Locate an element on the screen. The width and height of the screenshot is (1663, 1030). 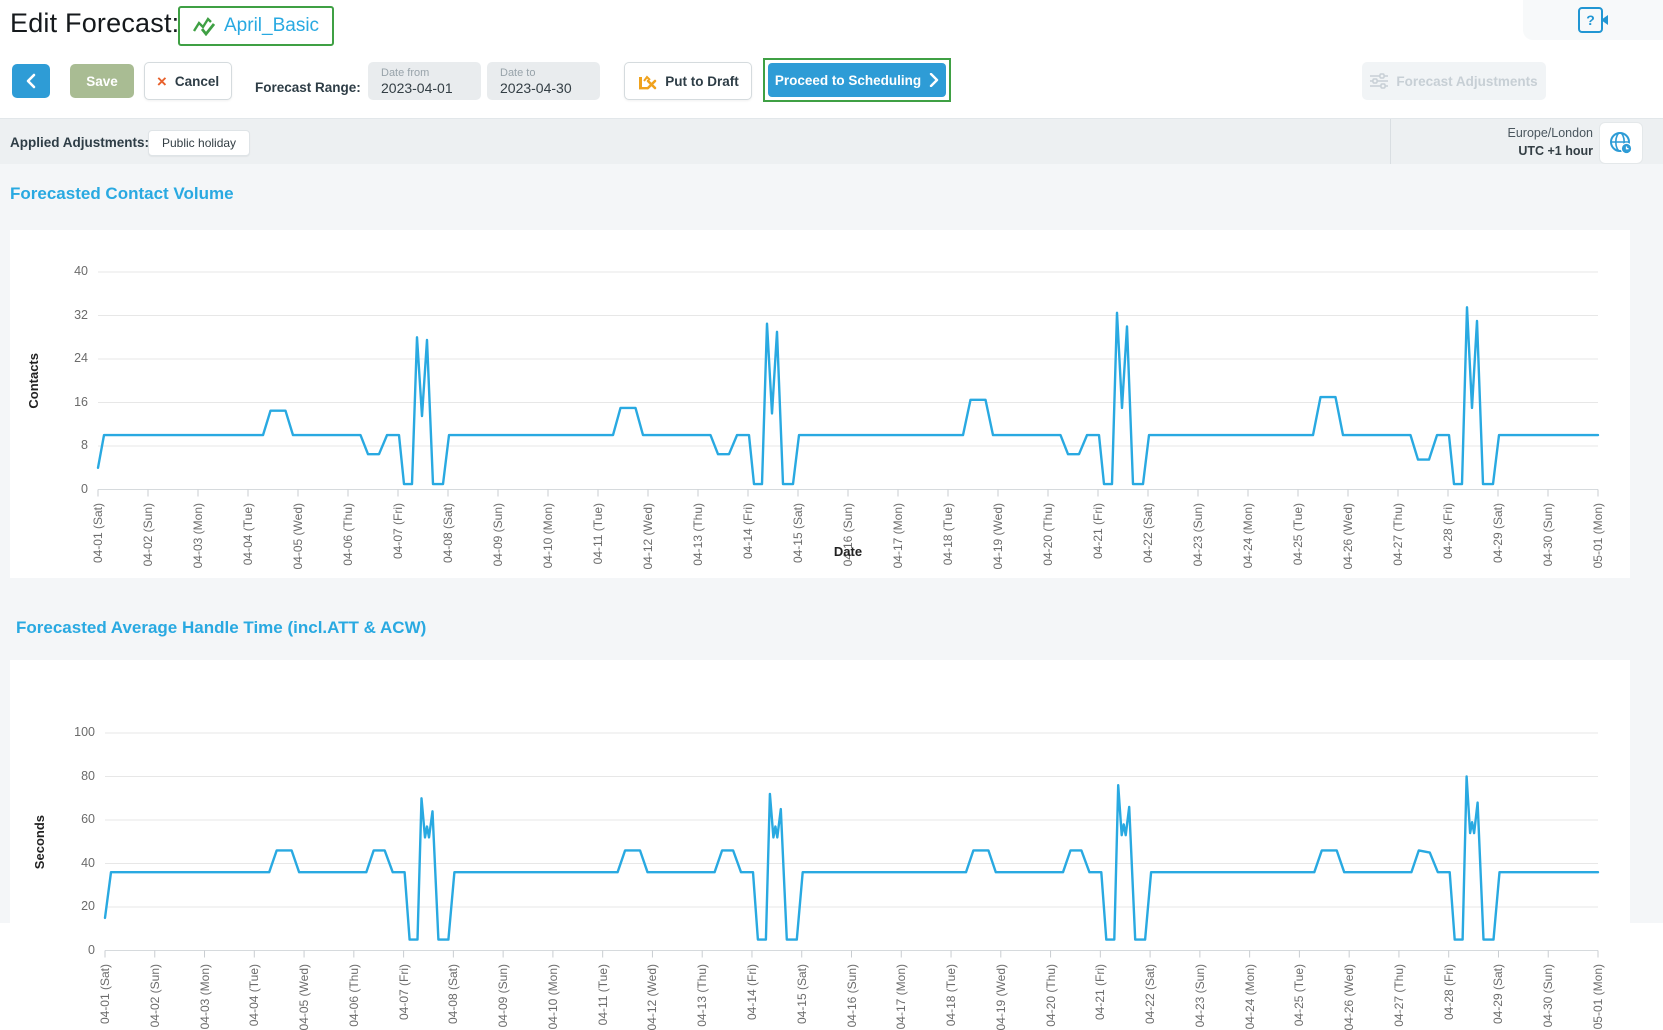
applied-adjustments-label: Applied Adjustments: is located at coordinates (80, 142).